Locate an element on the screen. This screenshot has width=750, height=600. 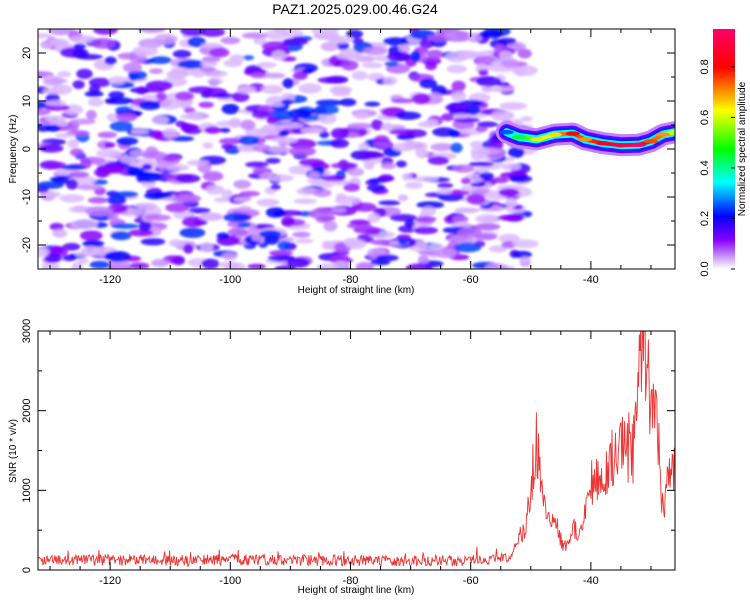
spectrogram-y-tick-label: 20 is located at coordinates (27, 53).